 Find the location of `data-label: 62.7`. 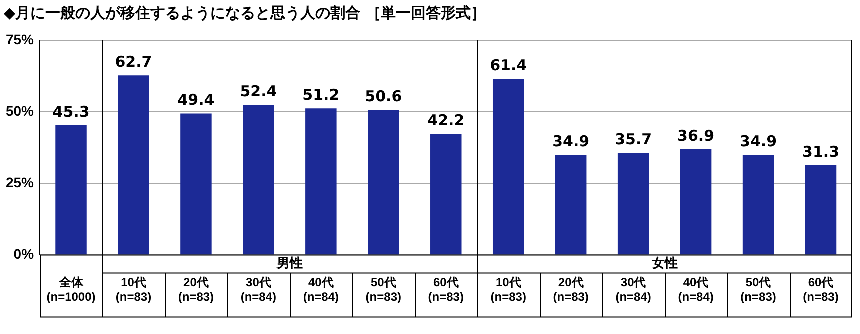

data-label: 62.7 is located at coordinates (133, 62).